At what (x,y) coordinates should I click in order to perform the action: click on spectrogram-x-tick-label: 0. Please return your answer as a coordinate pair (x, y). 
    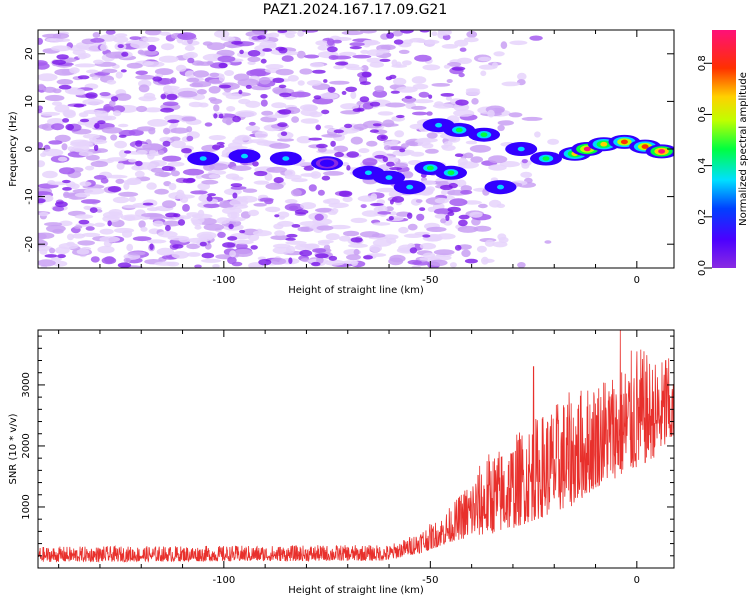
    Looking at the image, I should click on (637, 280).